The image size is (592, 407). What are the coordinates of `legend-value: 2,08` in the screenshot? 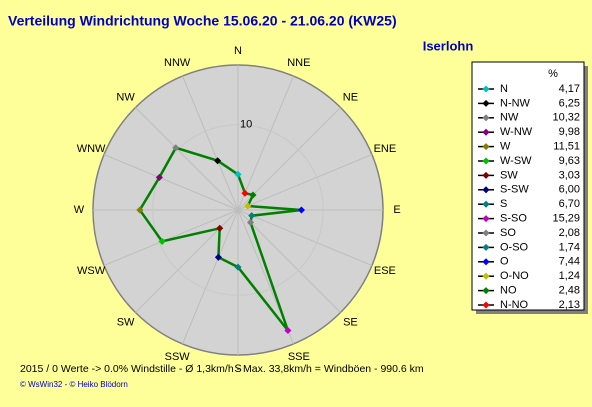 It's located at (569, 233).